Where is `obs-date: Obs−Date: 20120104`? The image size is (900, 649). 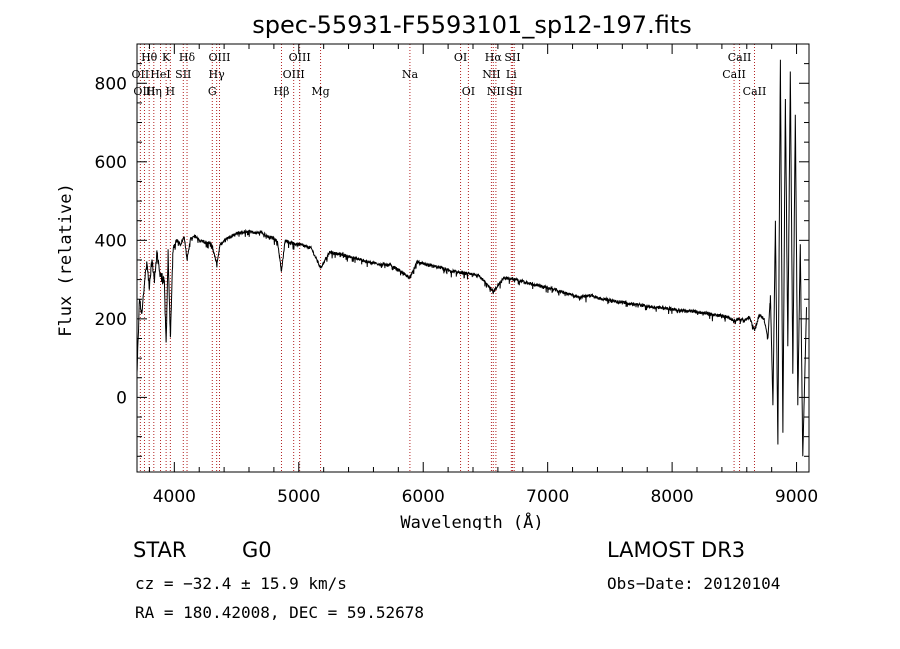 obs-date: Obs−Date: 20120104 is located at coordinates (694, 583).